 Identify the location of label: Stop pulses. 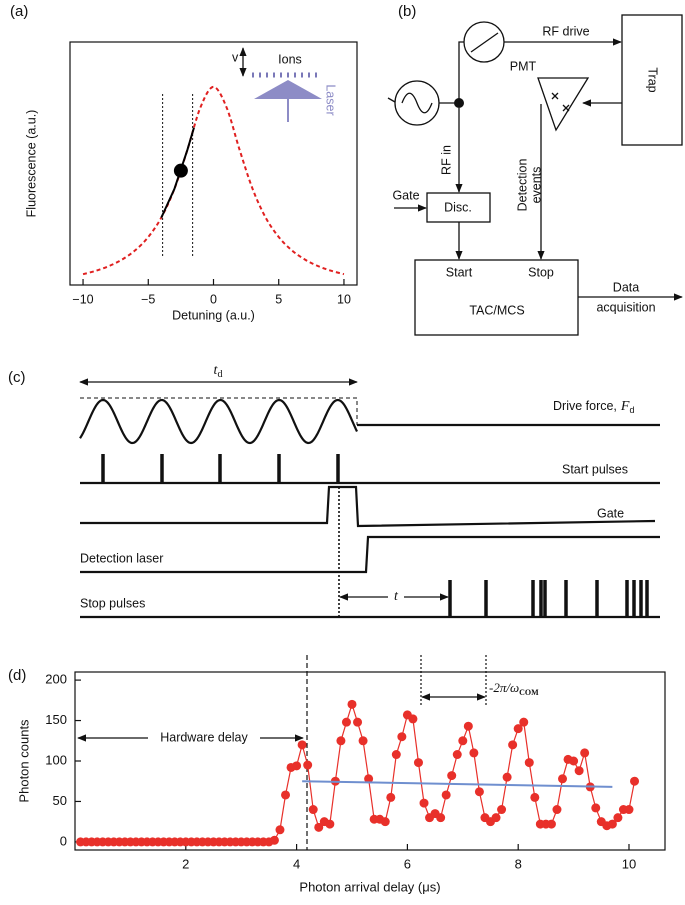
(112, 603).